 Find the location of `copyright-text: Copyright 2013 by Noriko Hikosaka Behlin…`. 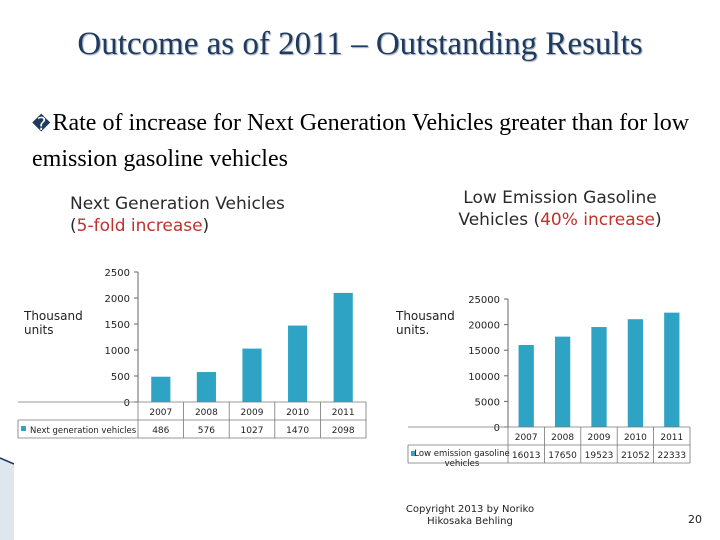

copyright-text: Copyright 2013 by Noriko Hikosaka Behlin… is located at coordinates (470, 515).